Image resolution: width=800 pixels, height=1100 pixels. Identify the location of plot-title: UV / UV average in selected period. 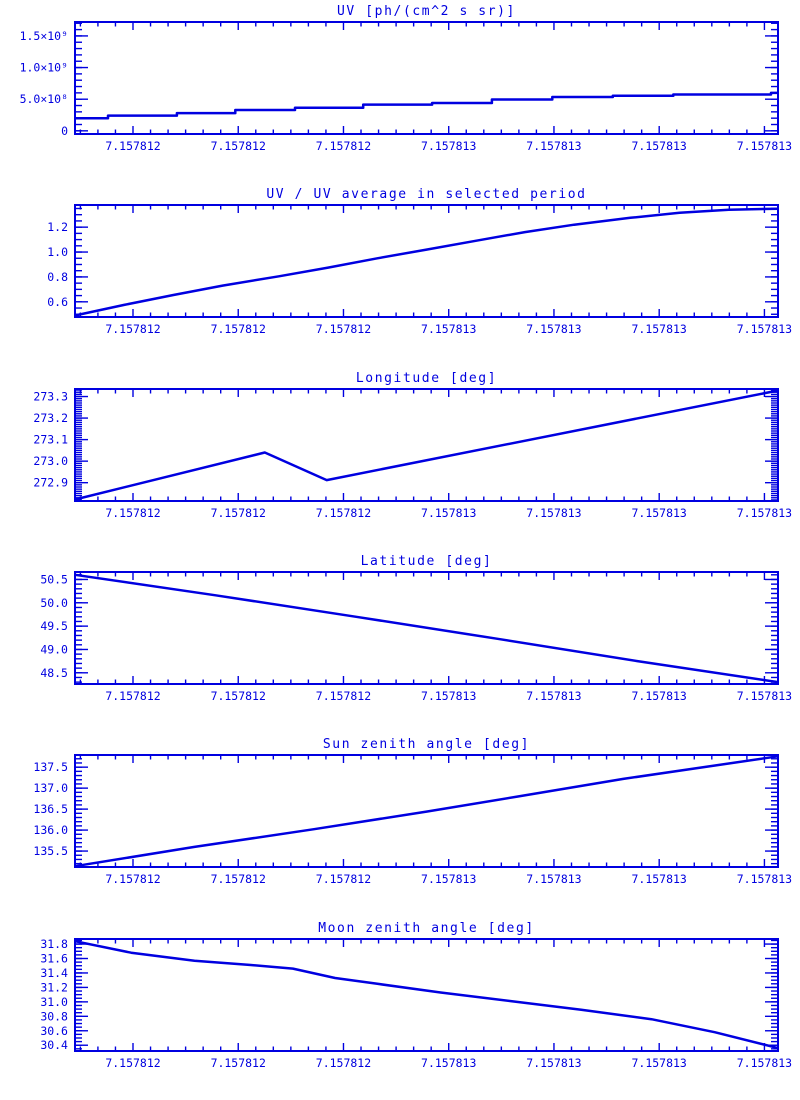
(426, 194).